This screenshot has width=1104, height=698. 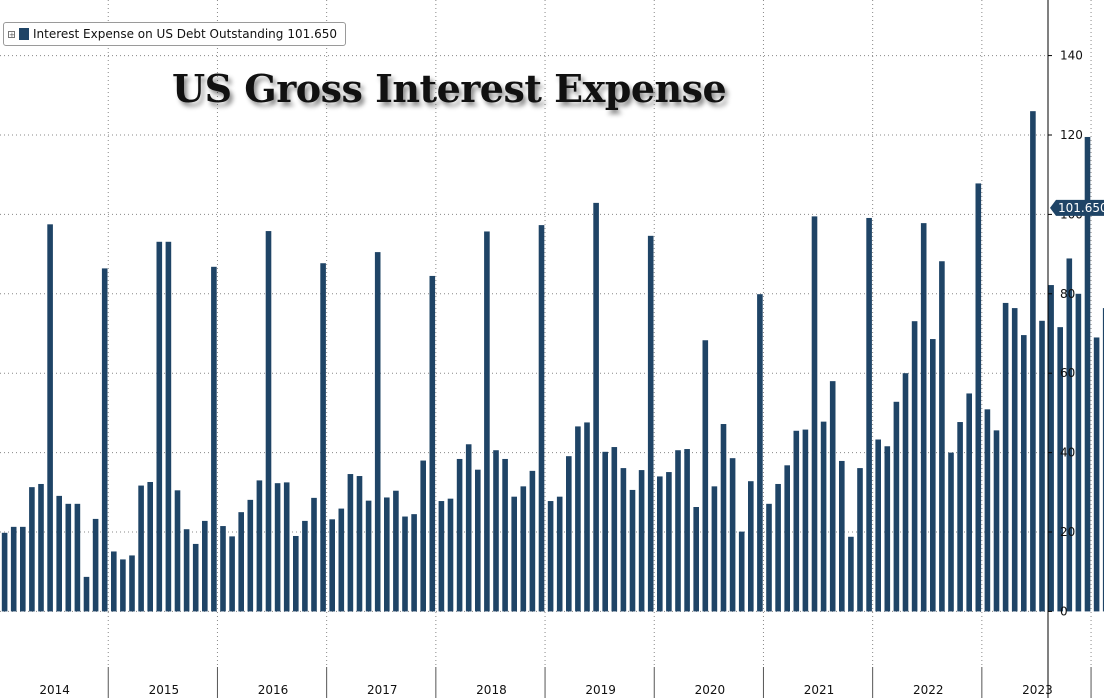 I want to click on legend-toggle-icon: +, so click(x=11, y=34).